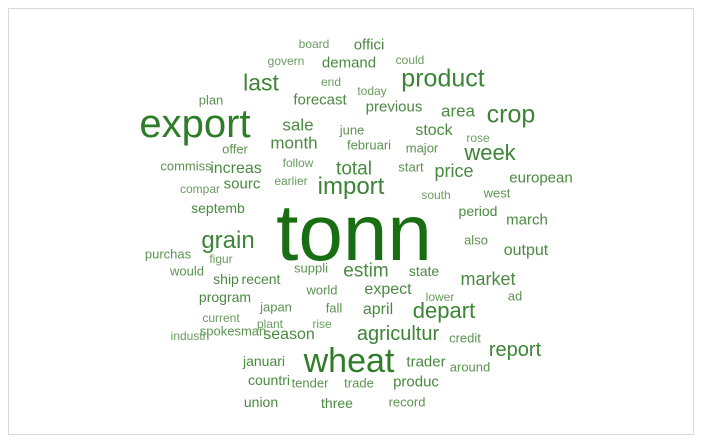 Image resolution: width=710 pixels, height=445 pixels. I want to click on word-import: import, so click(351, 186).